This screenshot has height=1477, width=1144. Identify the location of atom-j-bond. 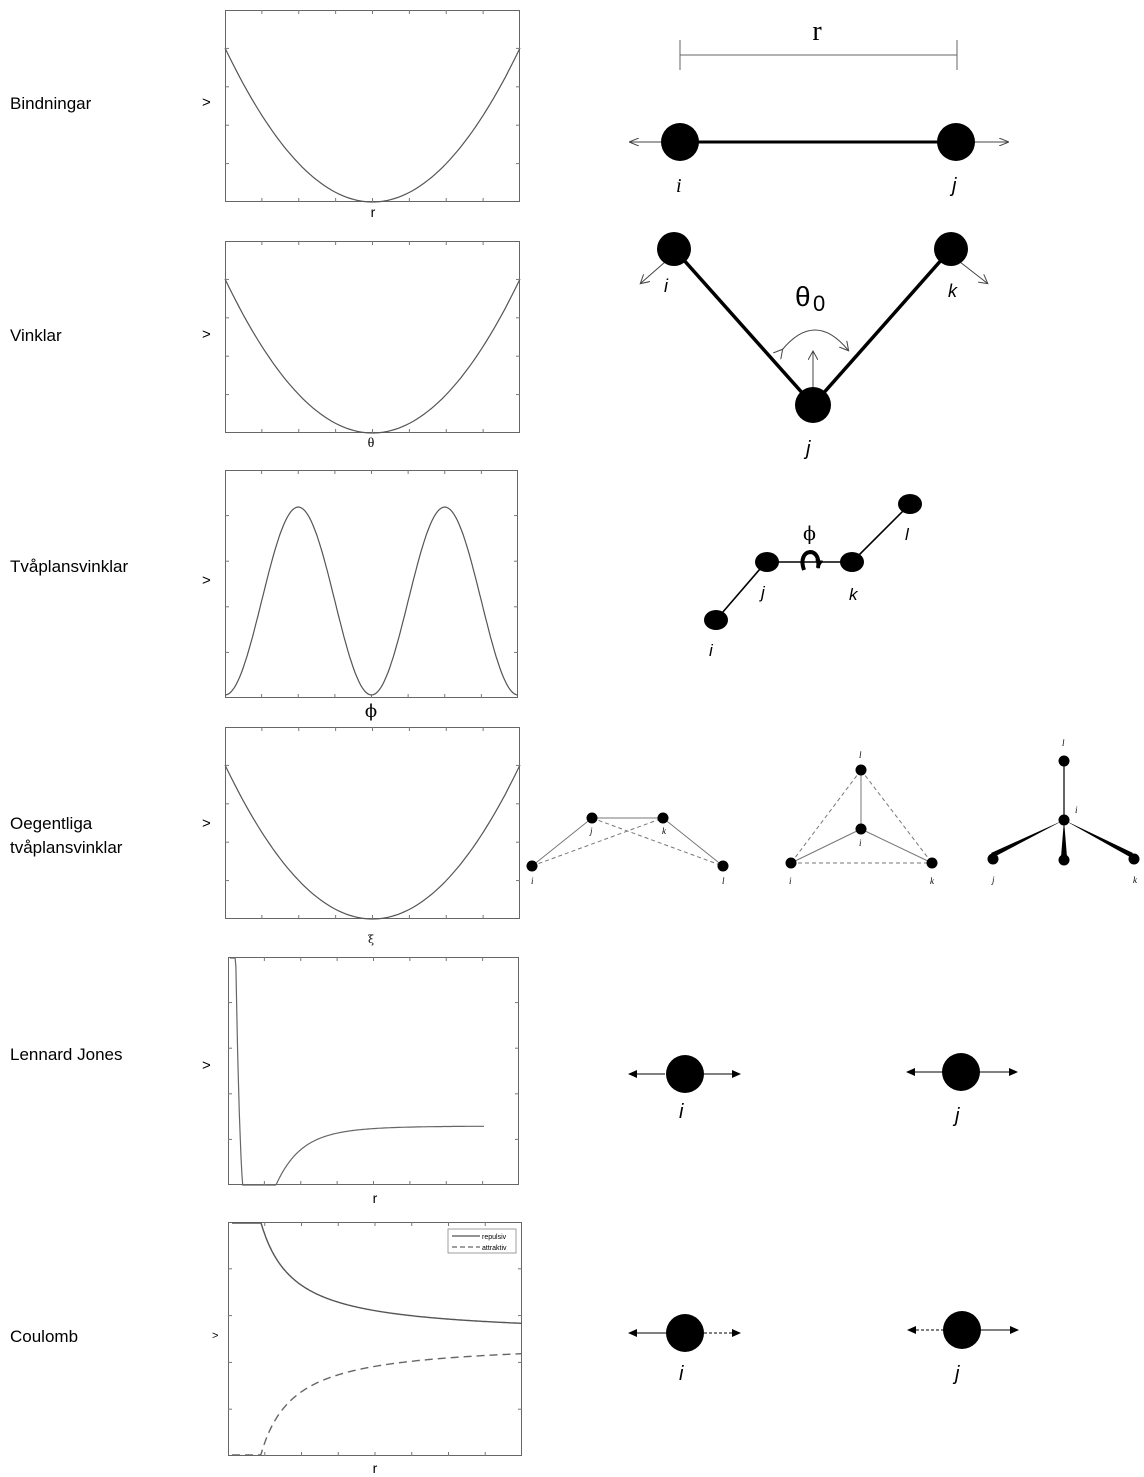
(956, 142).